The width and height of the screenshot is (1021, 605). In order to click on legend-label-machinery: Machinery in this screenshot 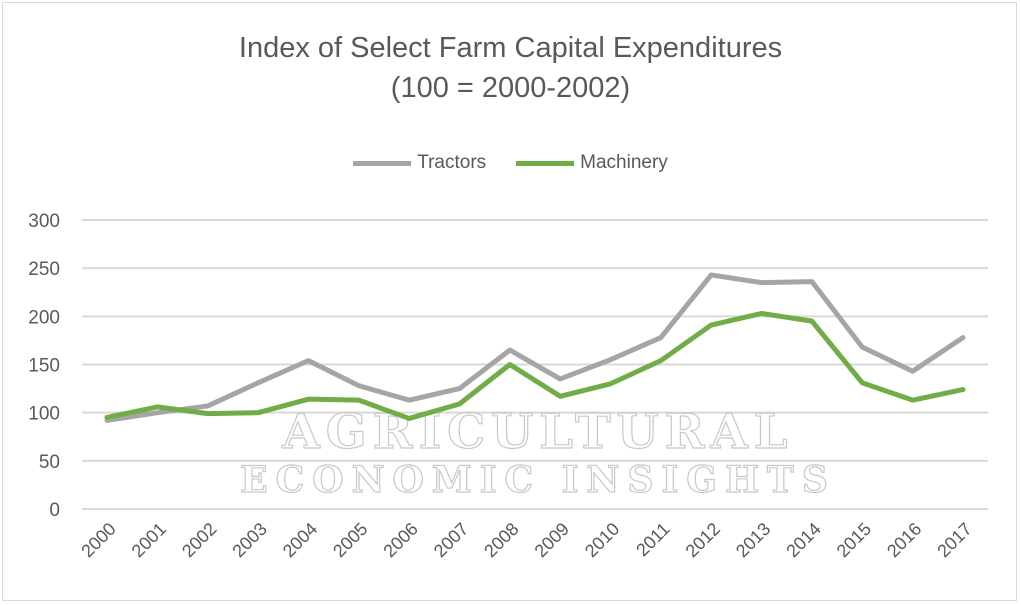, I will do `click(624, 162)`.